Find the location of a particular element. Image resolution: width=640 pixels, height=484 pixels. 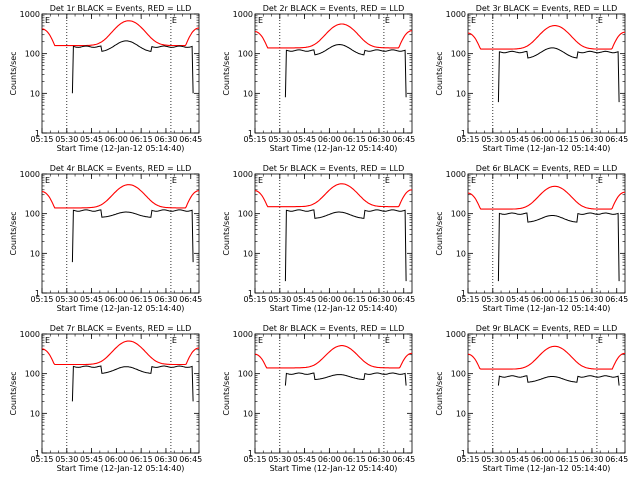

panel-title: Det 1r BLACK = Events, RED = LLD is located at coordinates (121, 8).